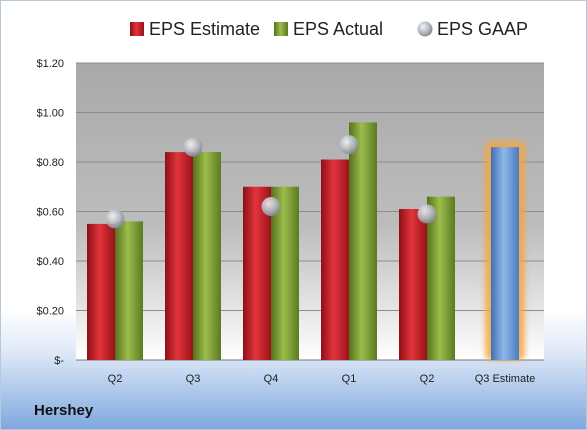 The height and width of the screenshot is (430, 587). What do you see at coordinates (50, 312) in the screenshot?
I see `y-tick-label: $0.20` at bounding box center [50, 312].